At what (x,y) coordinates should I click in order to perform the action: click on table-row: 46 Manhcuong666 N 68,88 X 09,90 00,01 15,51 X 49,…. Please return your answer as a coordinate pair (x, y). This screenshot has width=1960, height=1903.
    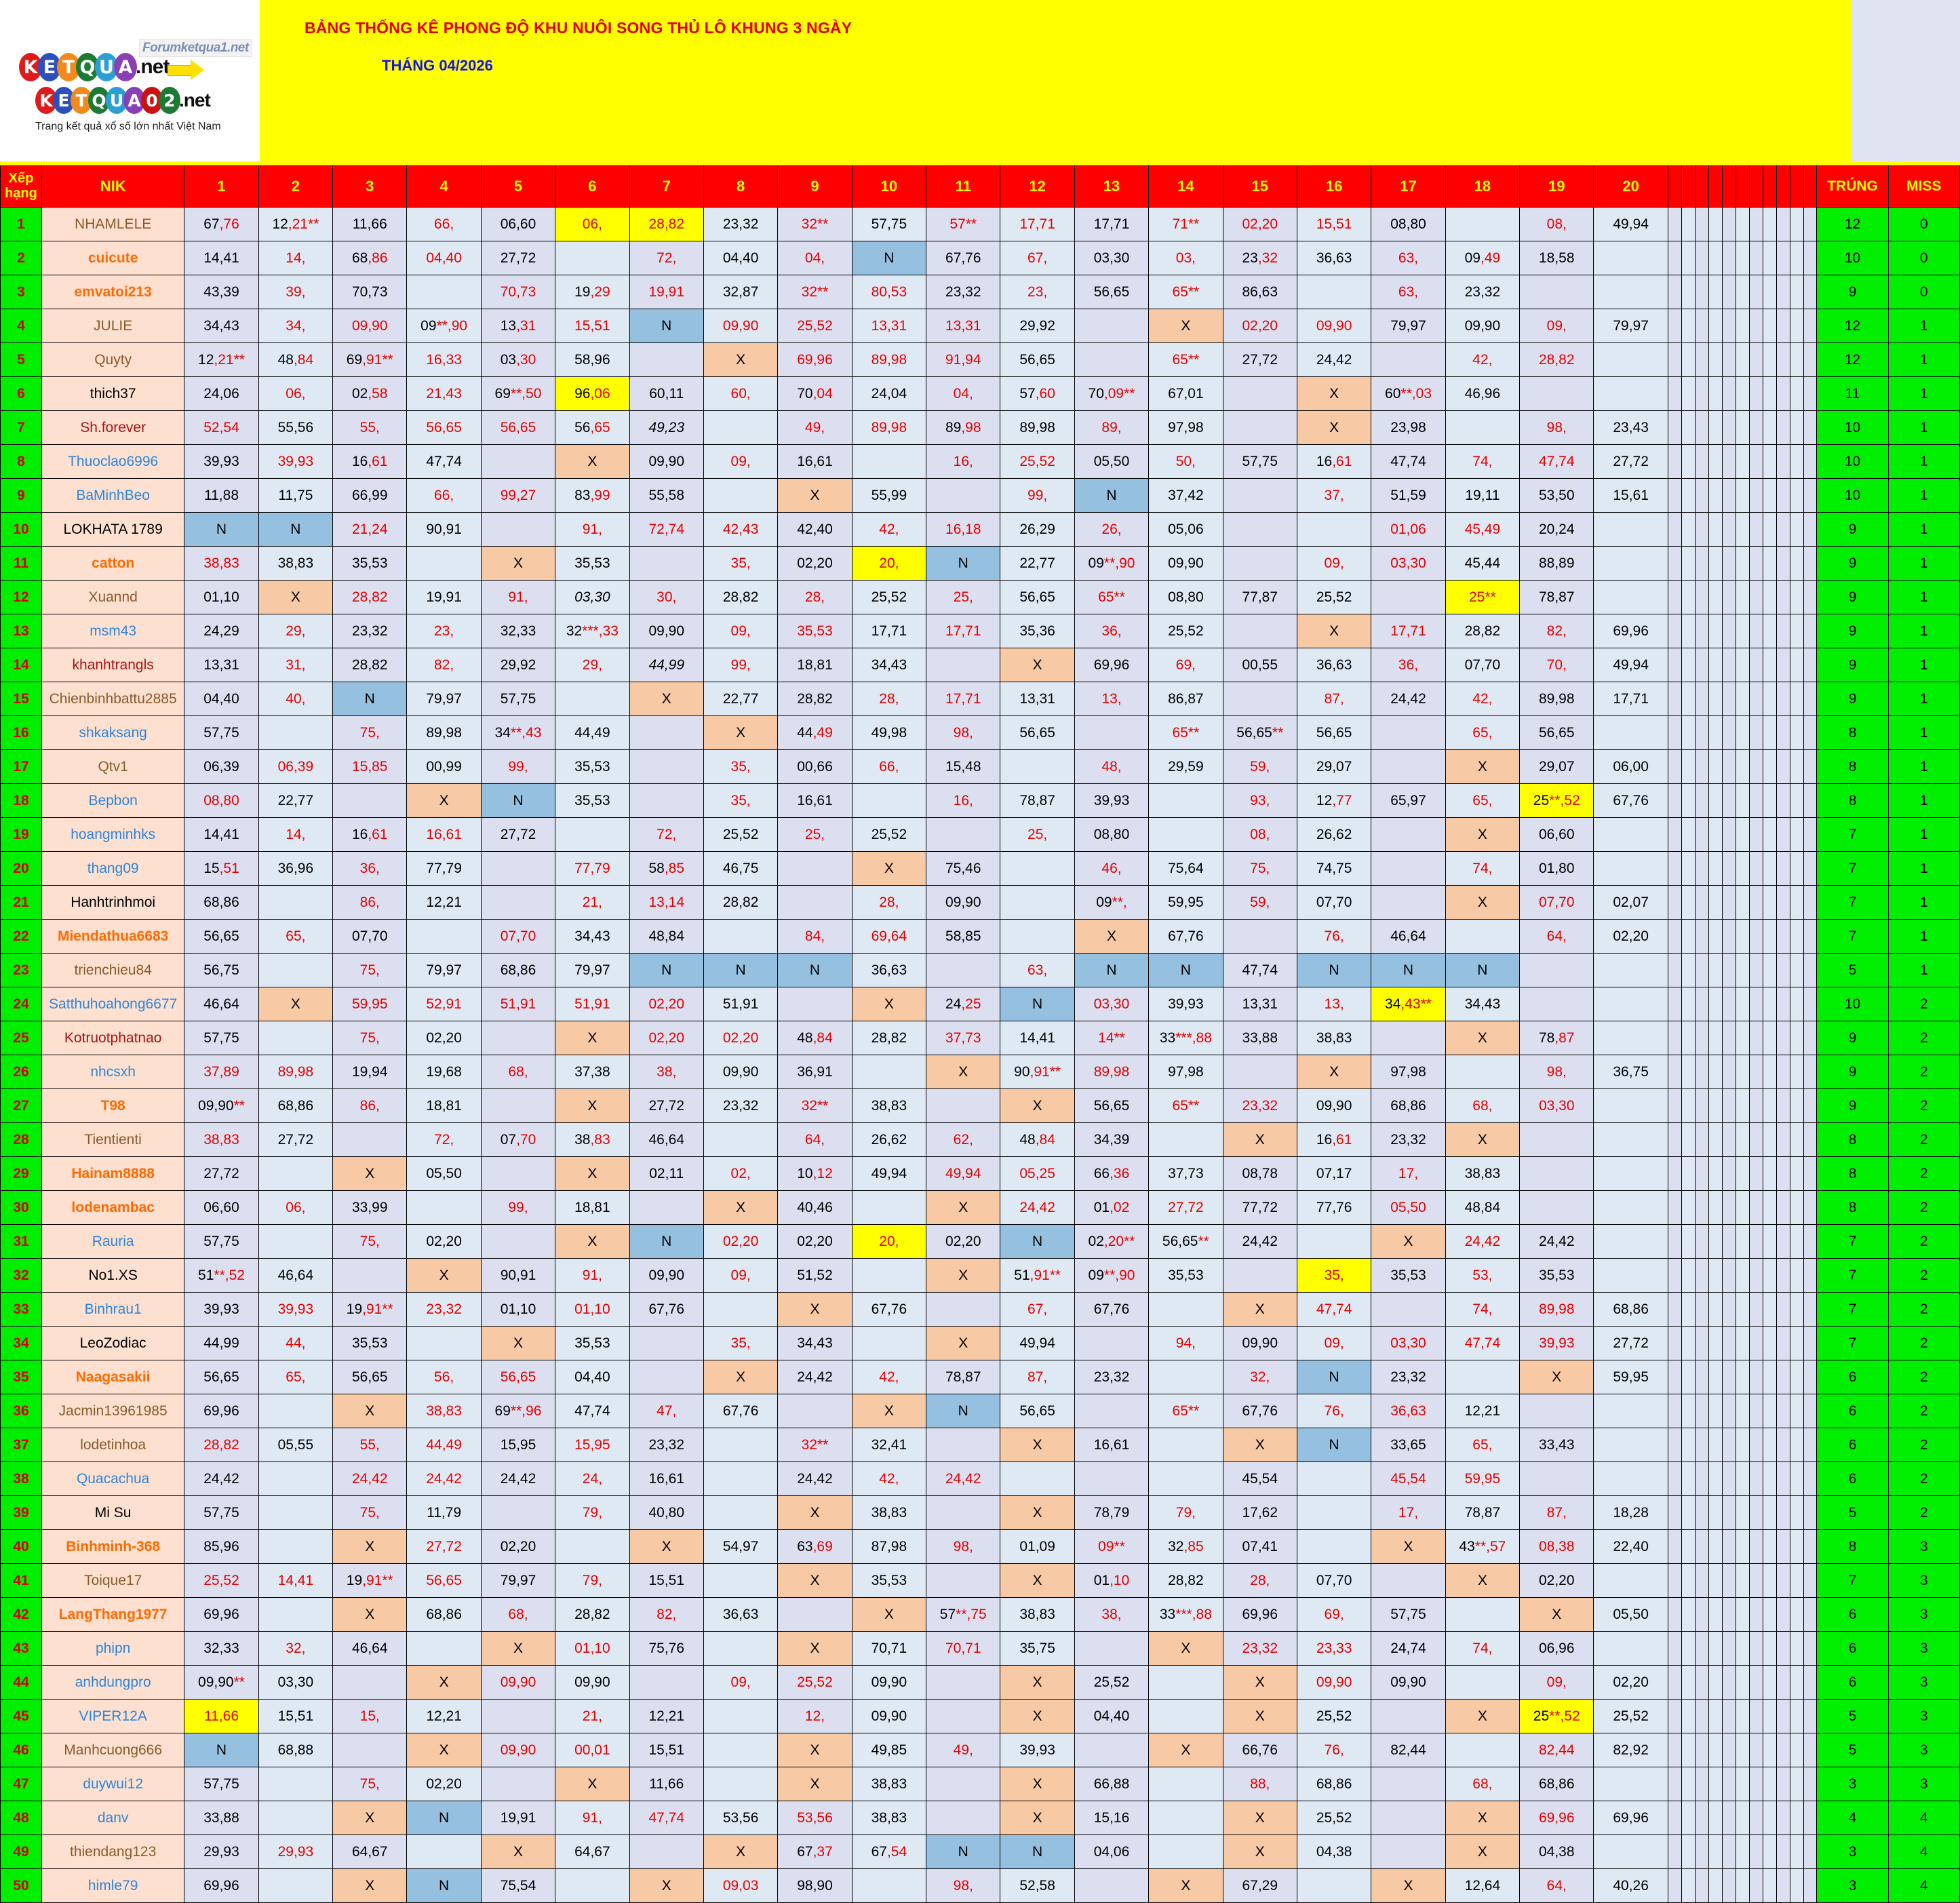
    Looking at the image, I should click on (980, 1750).